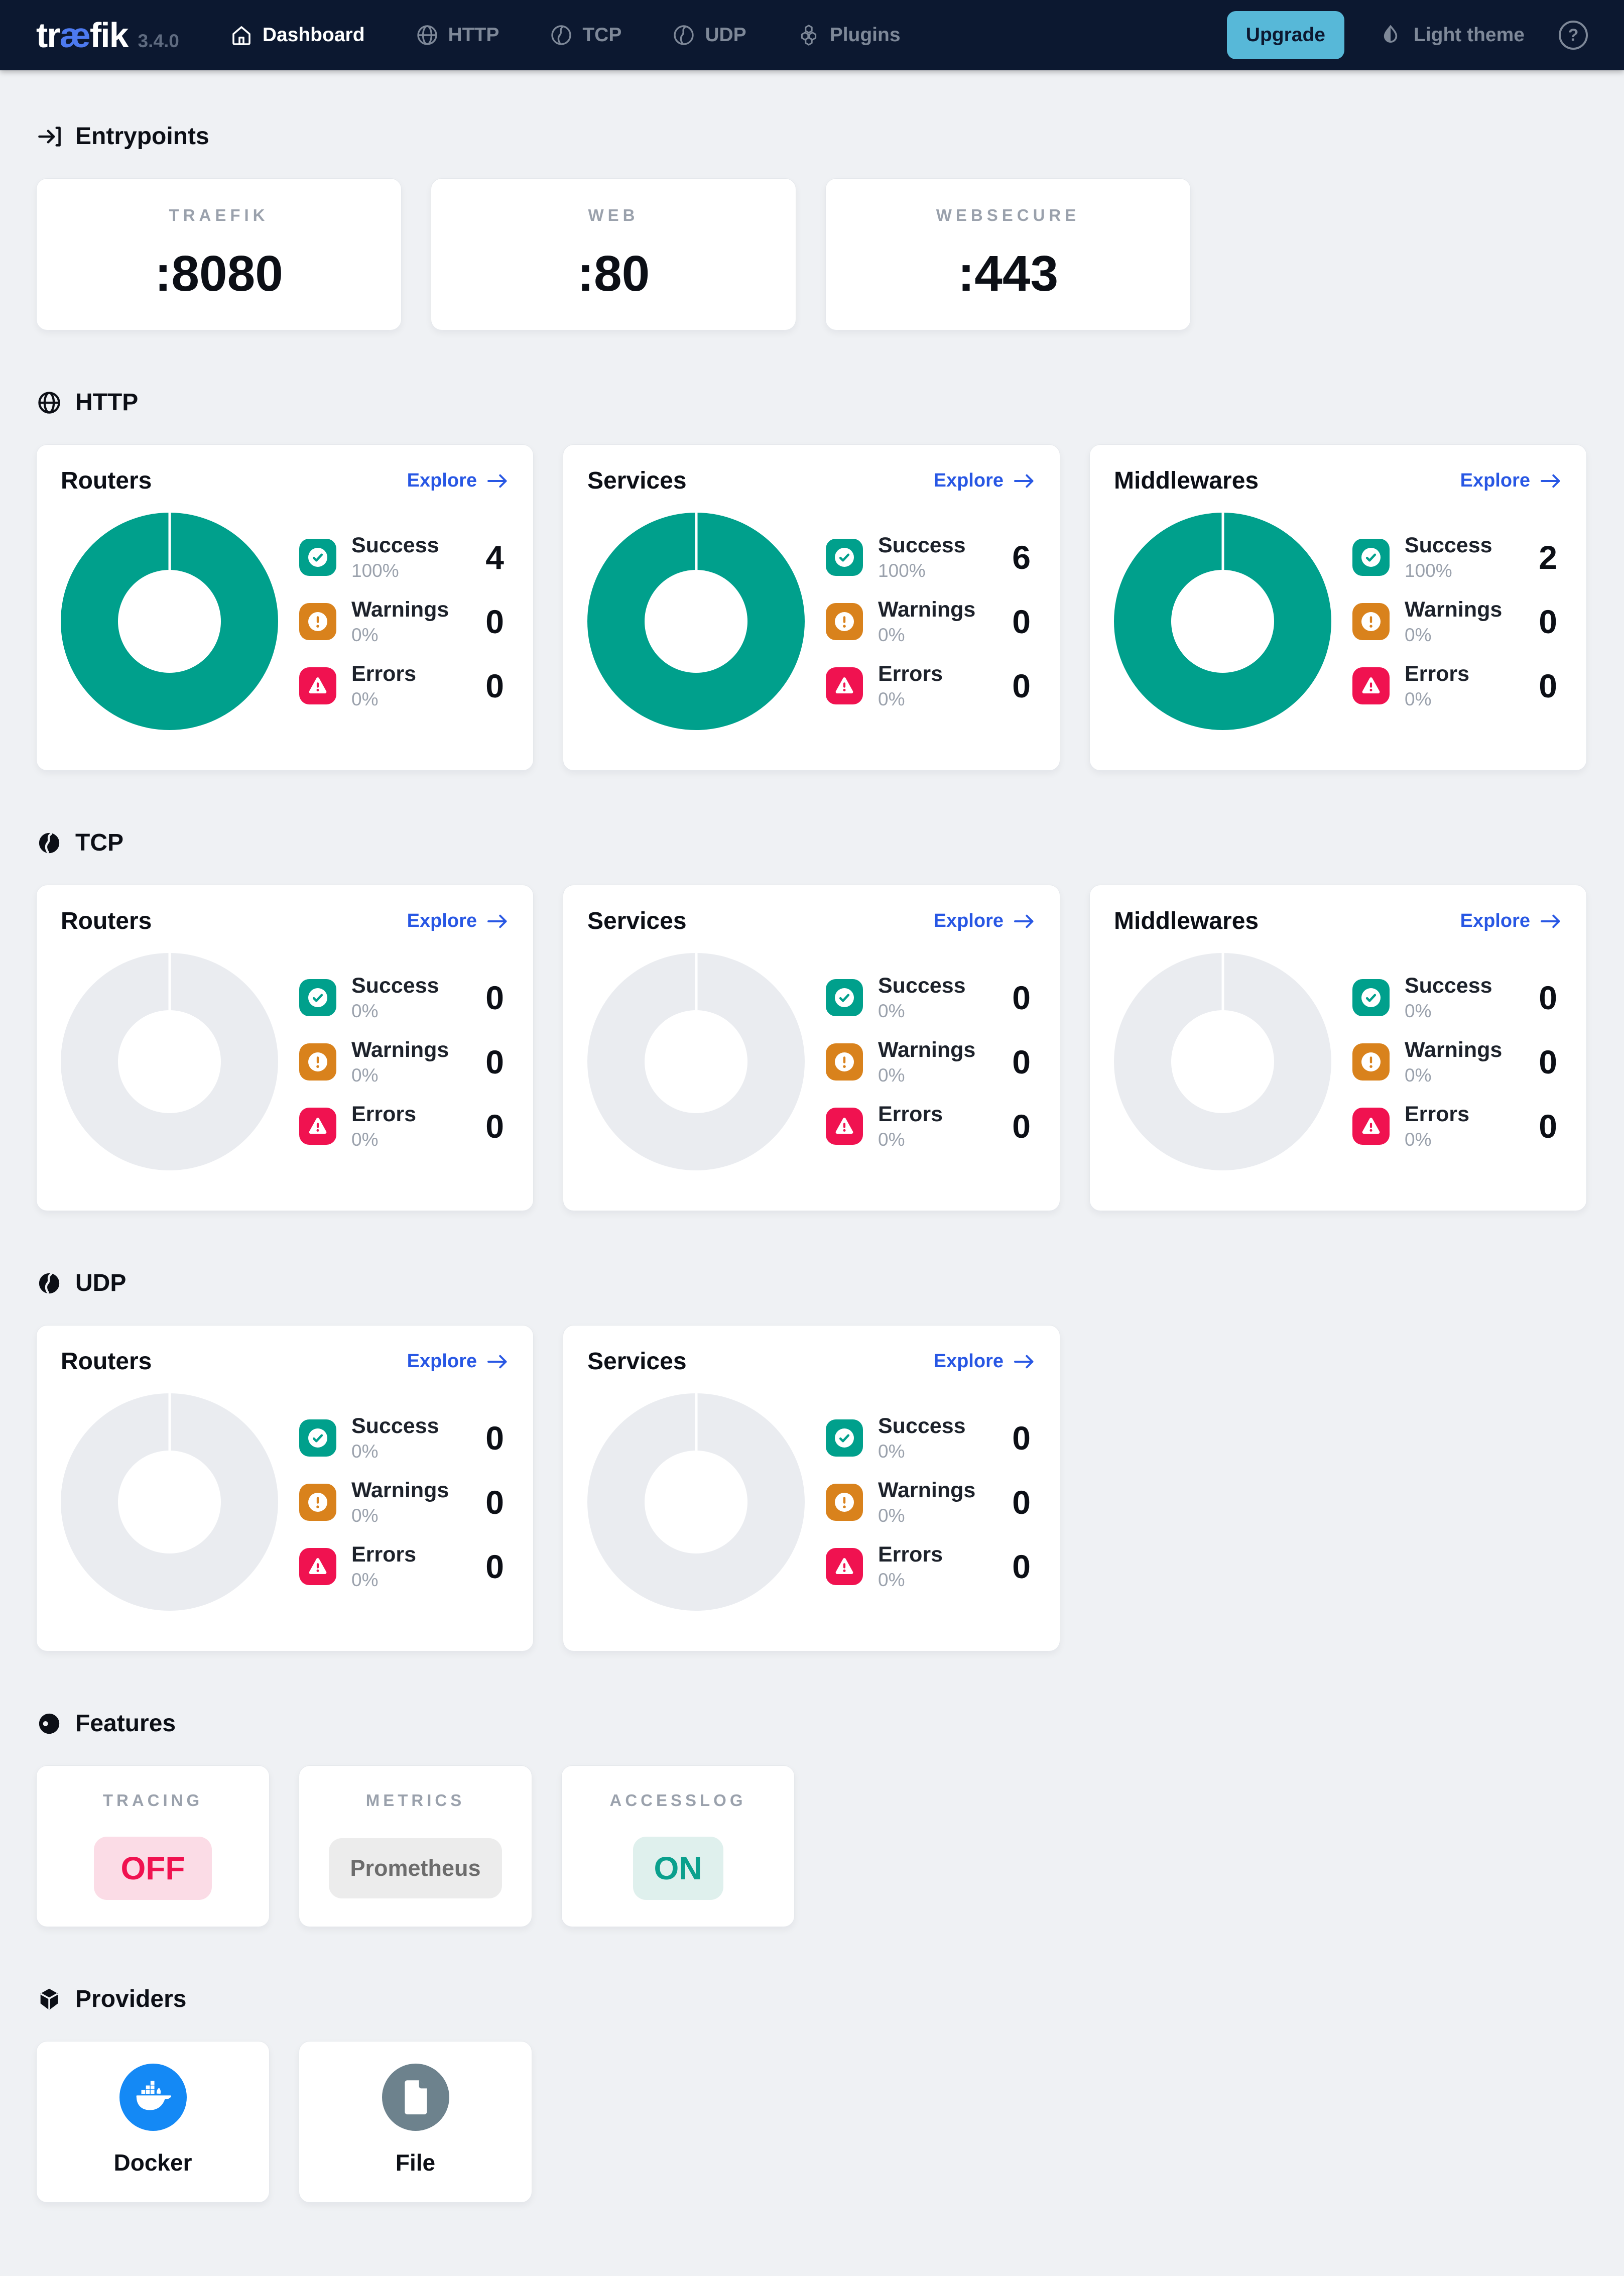  Describe the element at coordinates (1548, 557) in the screenshot. I see `stat-value: 2` at that location.